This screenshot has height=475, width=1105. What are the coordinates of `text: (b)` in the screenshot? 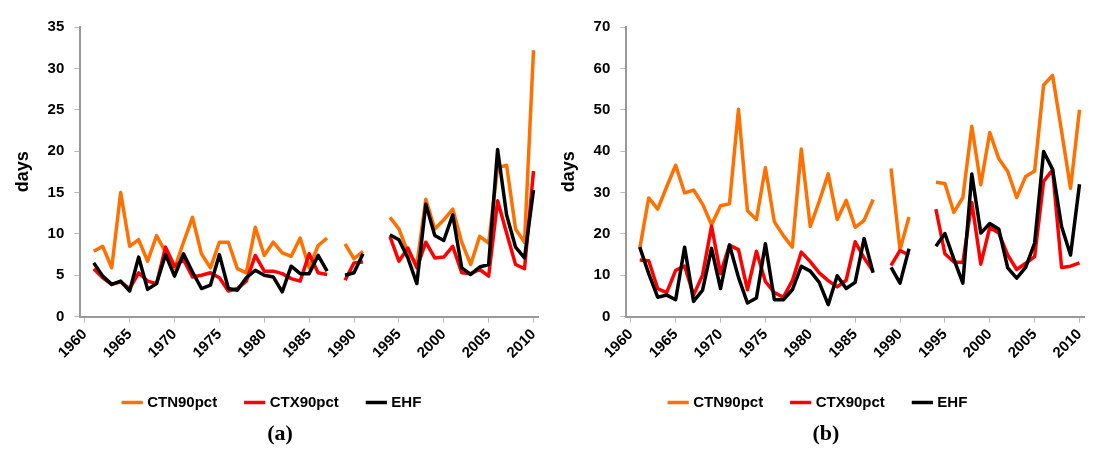 It's located at (826, 433).